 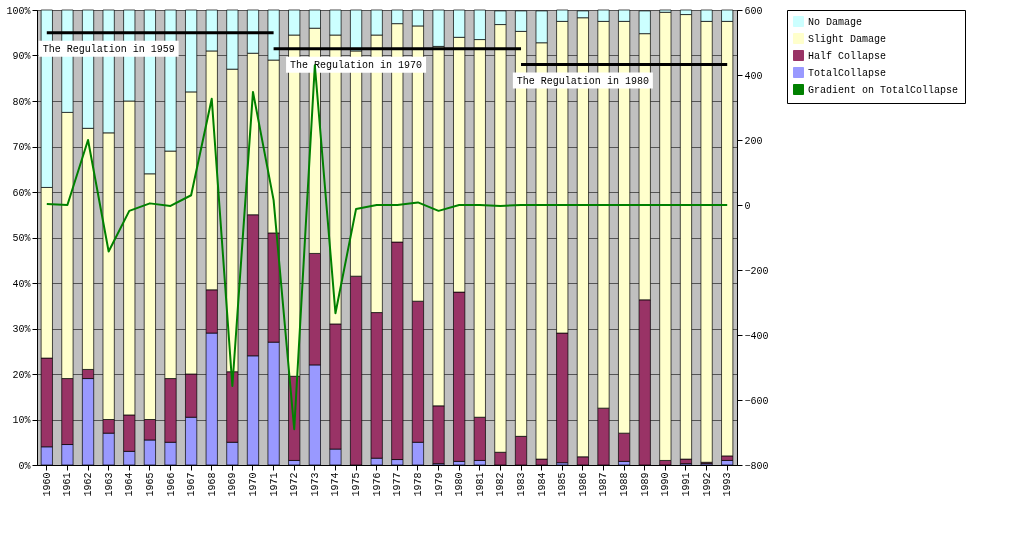 What do you see at coordinates (542, 484) in the screenshot?
I see `x-tick-label: 1984` at bounding box center [542, 484].